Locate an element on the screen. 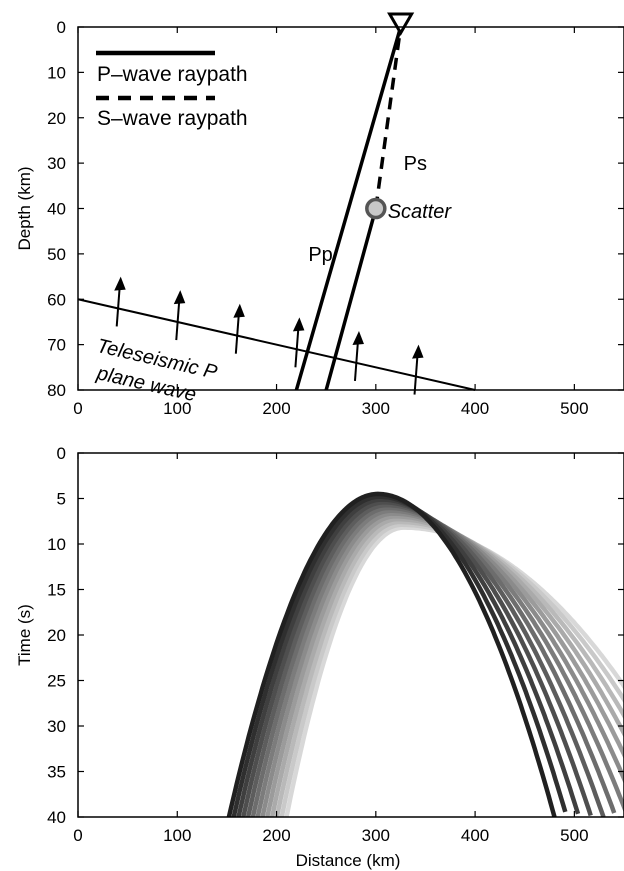 The image size is (624, 871). bottom-y-tick-label: 25 is located at coordinates (56, 681).